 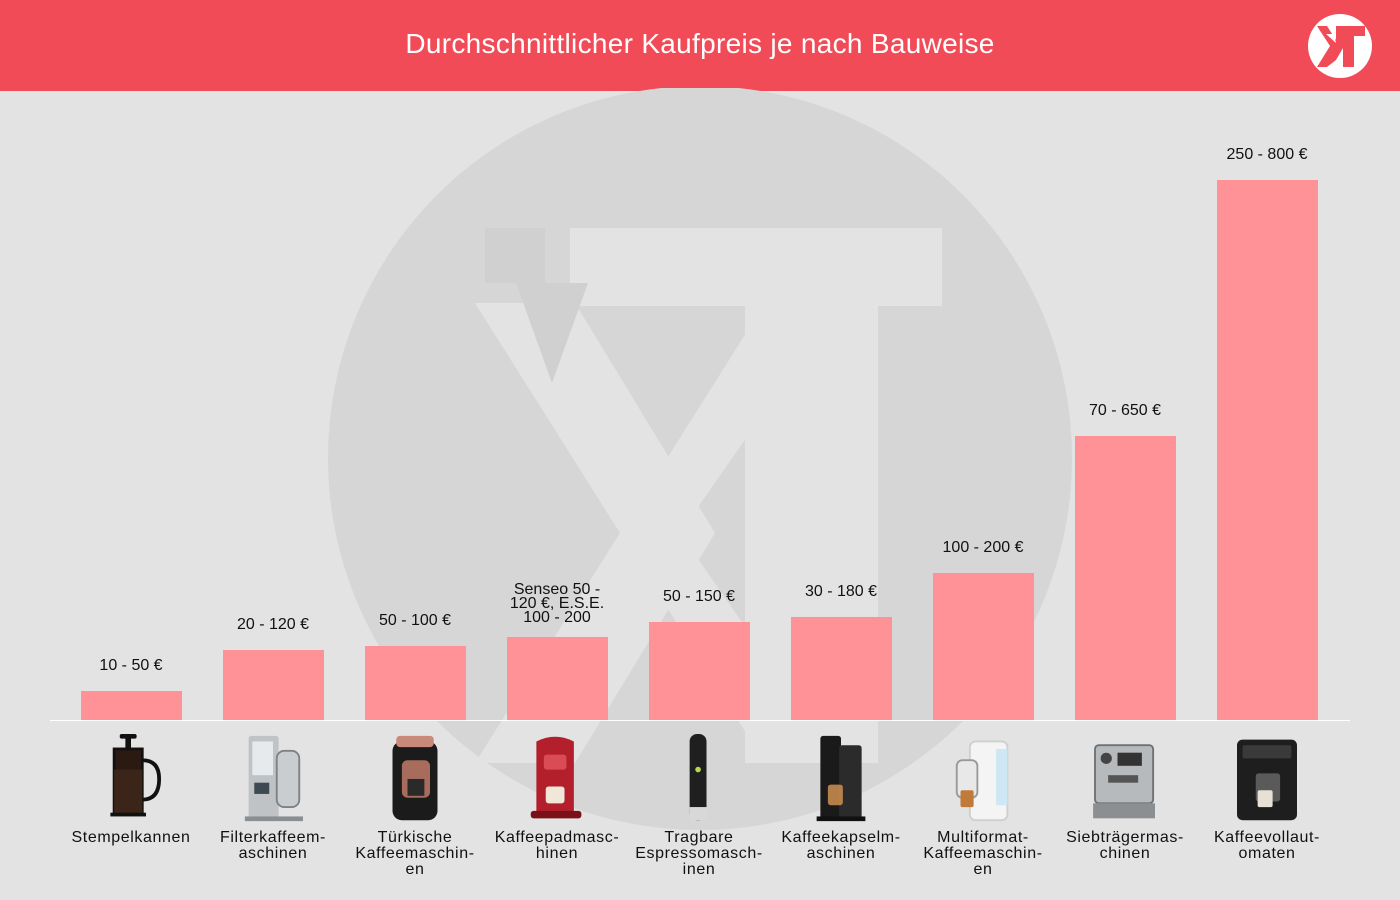 What do you see at coordinates (841, 591) in the screenshot?
I see `bar-value-label-6: 30 - 180 €` at bounding box center [841, 591].